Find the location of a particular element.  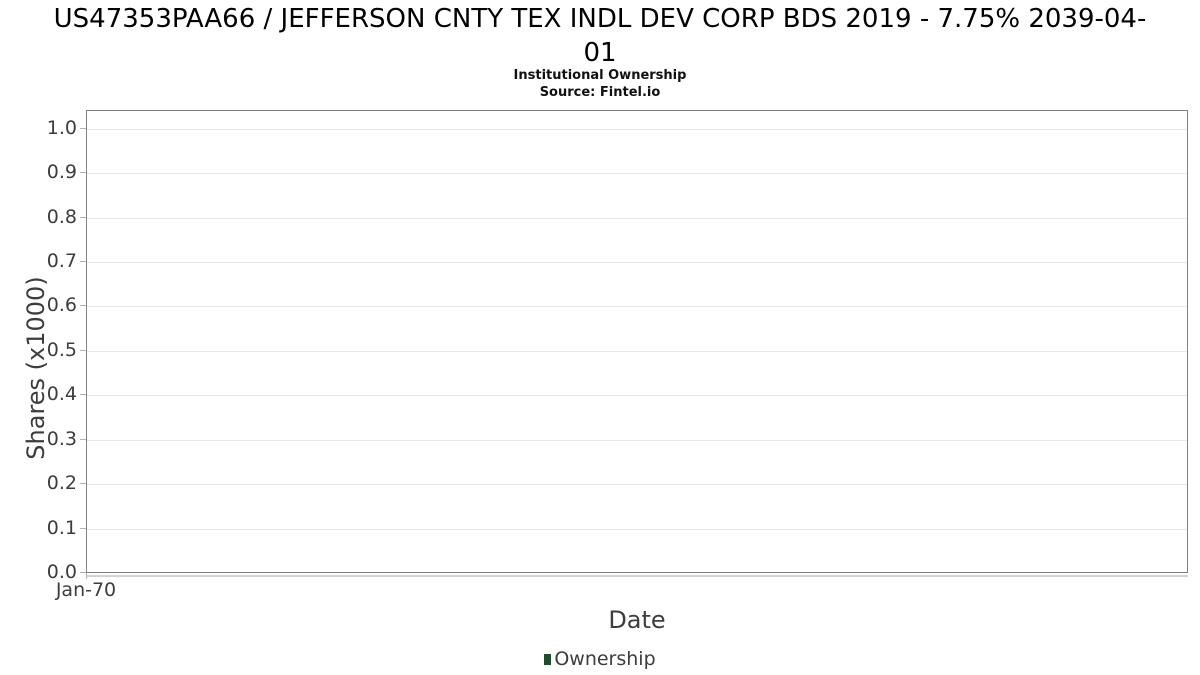

gridline-y-0.9 is located at coordinates (637, 173).